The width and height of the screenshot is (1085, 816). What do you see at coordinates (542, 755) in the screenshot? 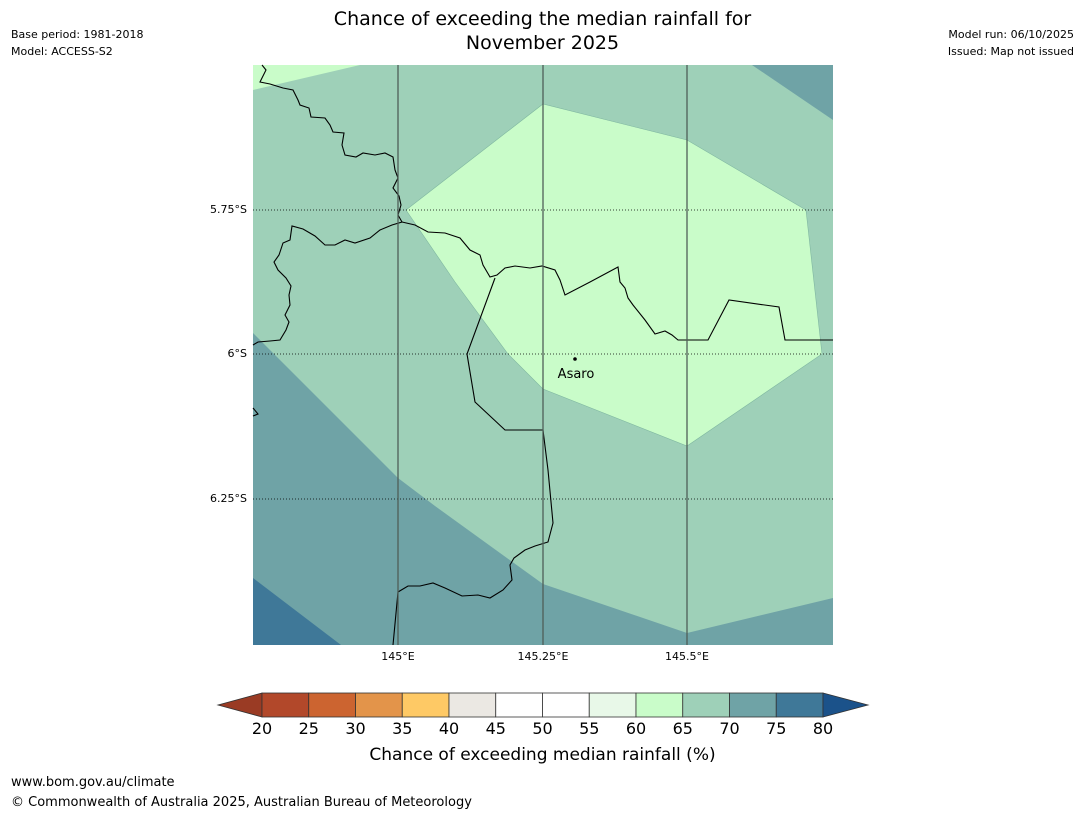
I see `colorbar-label: Chance of exceeding median rainfall (%)` at bounding box center [542, 755].